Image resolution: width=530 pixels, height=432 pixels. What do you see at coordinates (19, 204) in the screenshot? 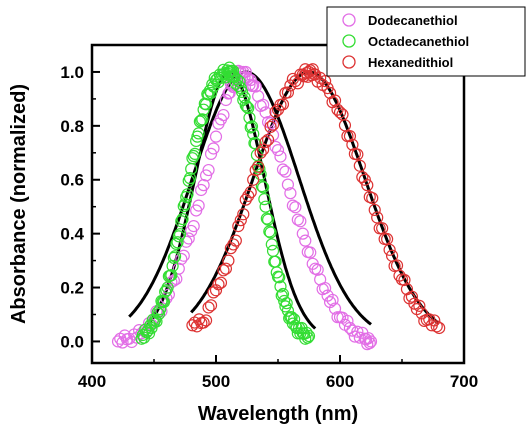
I see `y-axis-label: Absorbance (normalized)` at bounding box center [19, 204].